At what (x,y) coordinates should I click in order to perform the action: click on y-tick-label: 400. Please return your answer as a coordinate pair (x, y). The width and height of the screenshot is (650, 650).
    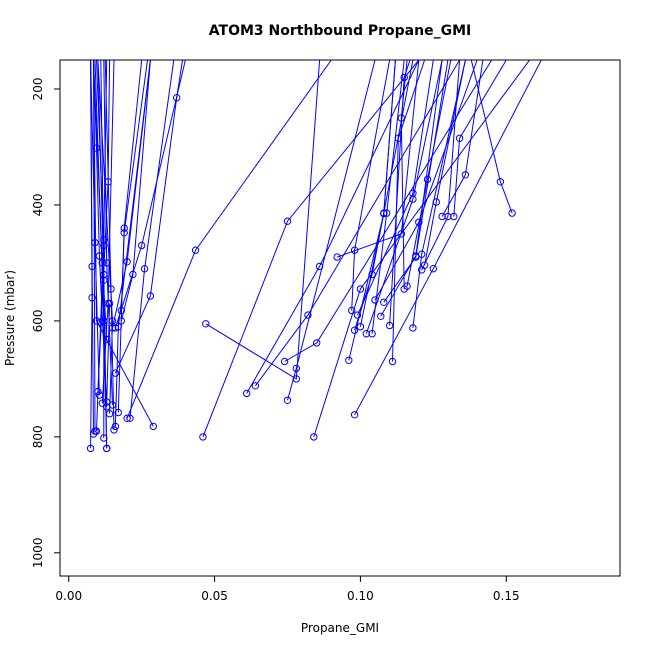
    Looking at the image, I should click on (38, 204).